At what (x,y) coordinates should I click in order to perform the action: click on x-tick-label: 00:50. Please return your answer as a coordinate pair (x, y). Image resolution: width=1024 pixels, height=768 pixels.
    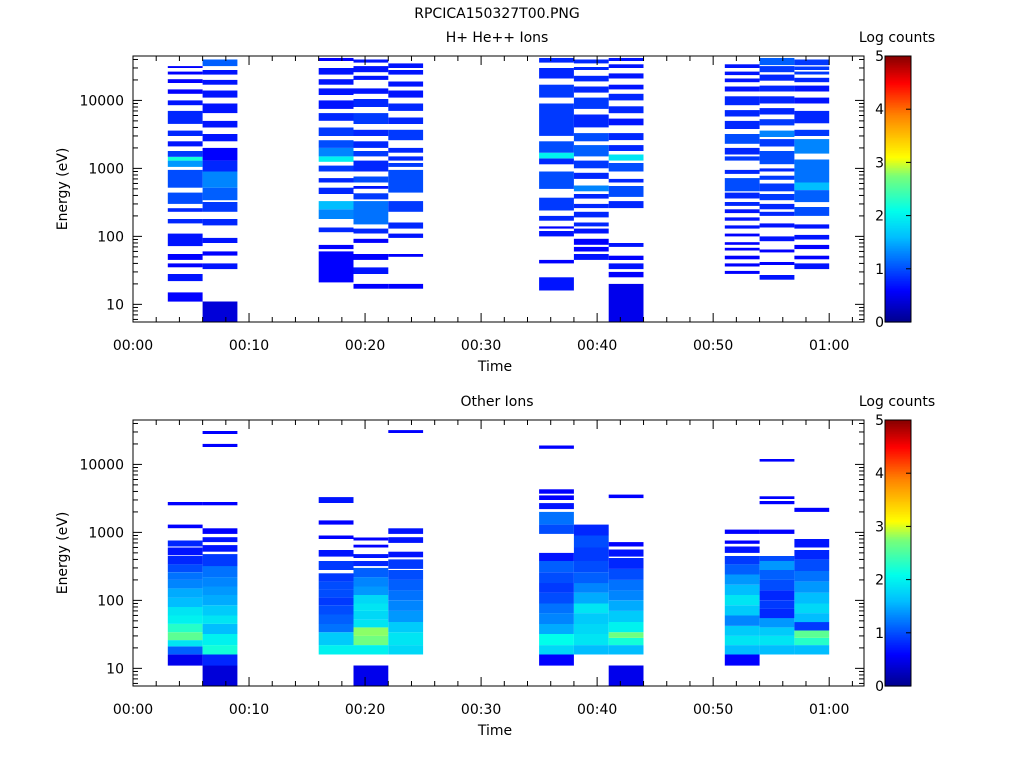
    Looking at the image, I should click on (713, 346).